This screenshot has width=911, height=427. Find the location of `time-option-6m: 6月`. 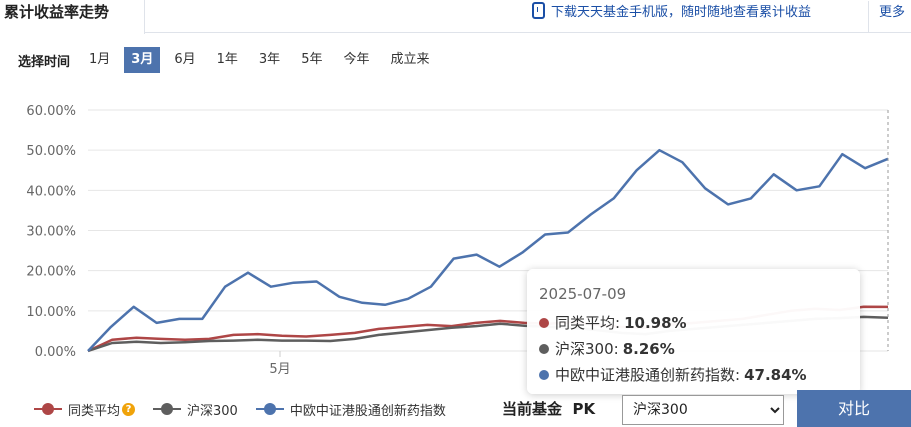

time-option-6m: 6月 is located at coordinates (185, 59).